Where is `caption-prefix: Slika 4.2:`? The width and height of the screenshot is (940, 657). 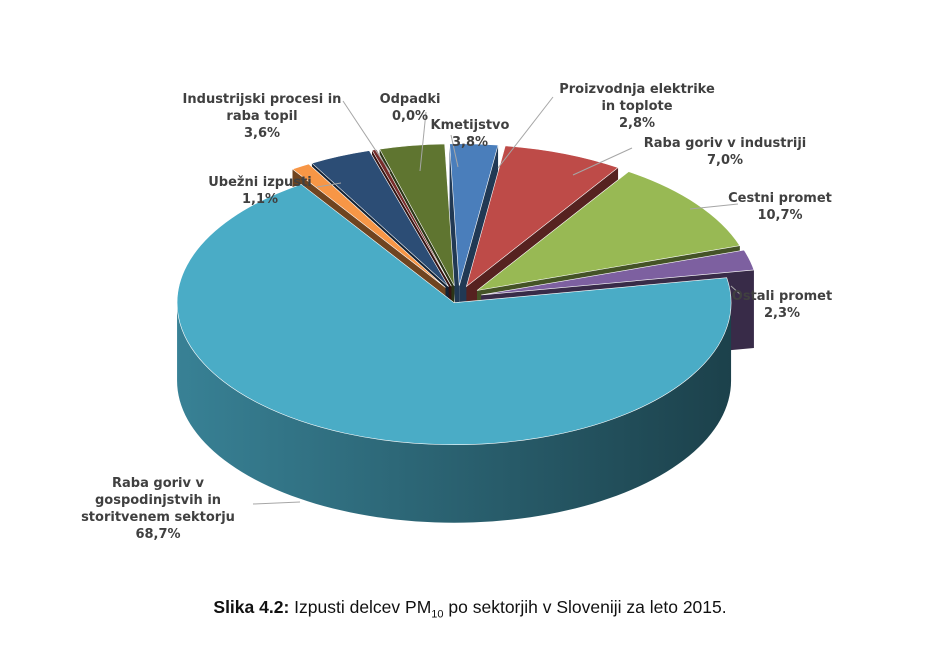 caption-prefix: Slika 4.2: is located at coordinates (251, 607).